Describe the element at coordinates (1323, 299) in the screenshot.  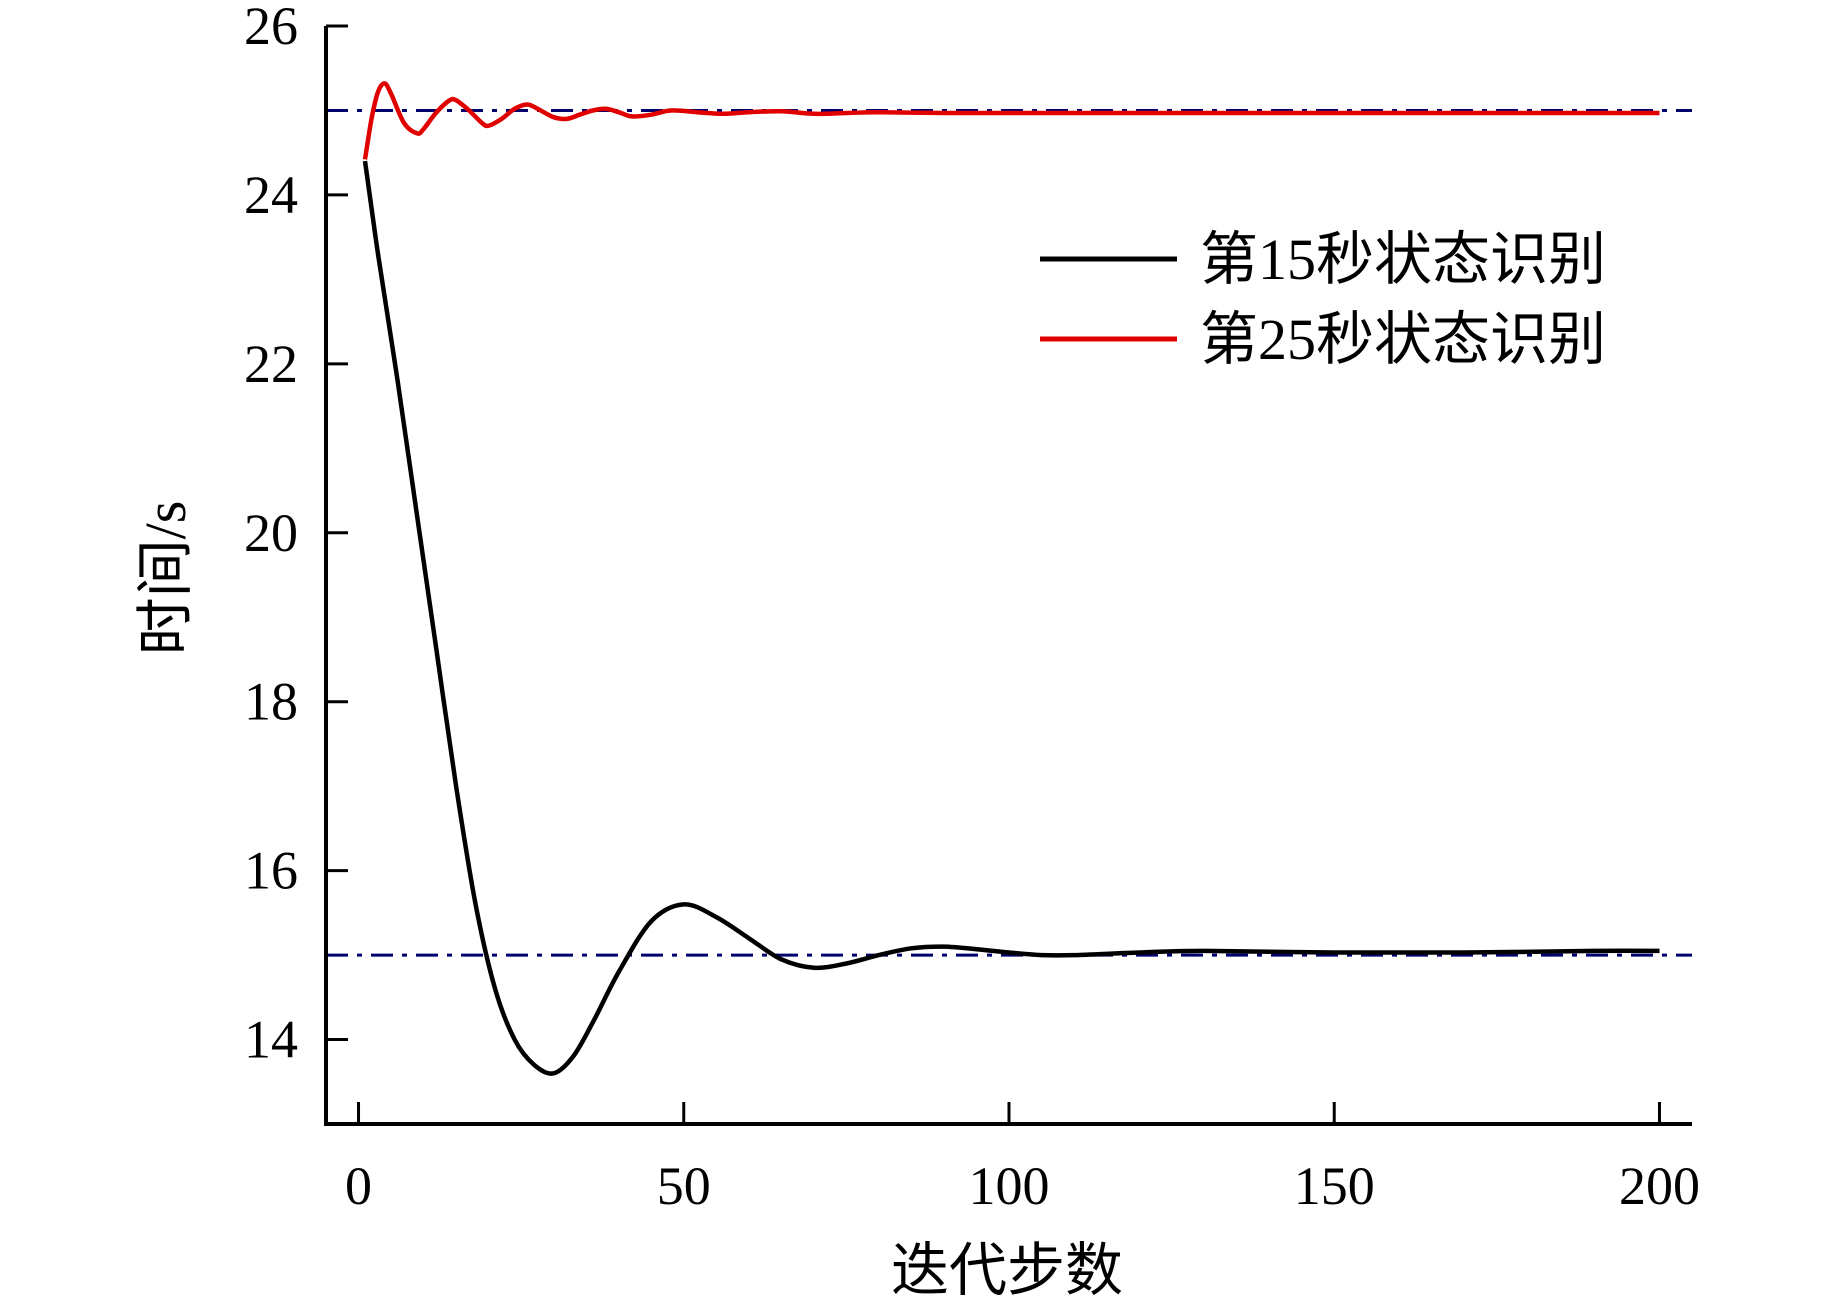
I see `legend: 第15秒状态识别 第25秒状态识别` at that location.